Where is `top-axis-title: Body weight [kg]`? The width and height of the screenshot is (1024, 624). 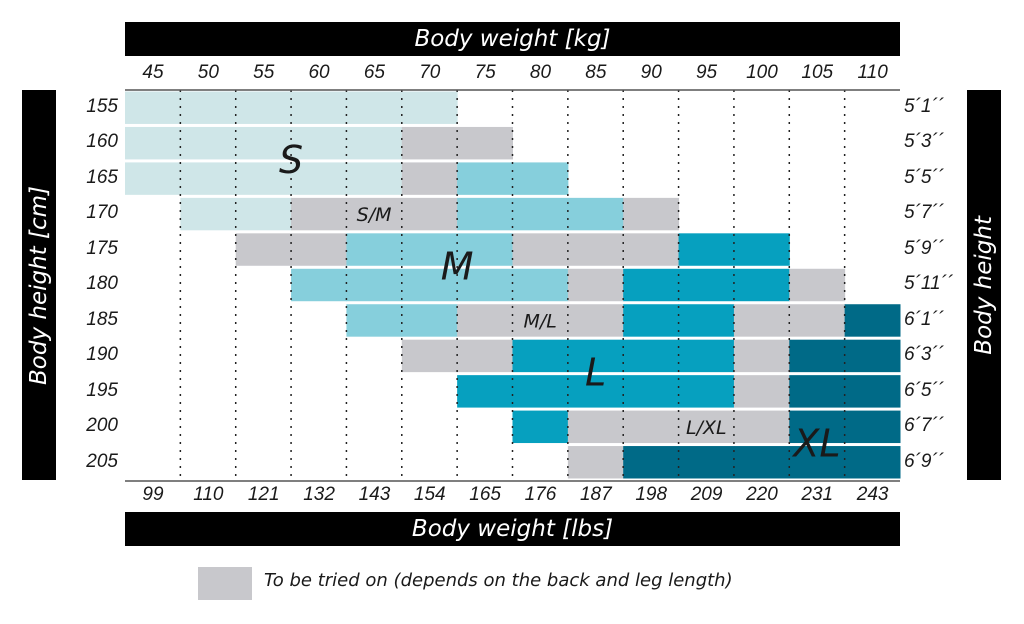 top-axis-title: Body weight [kg] is located at coordinates (512, 39).